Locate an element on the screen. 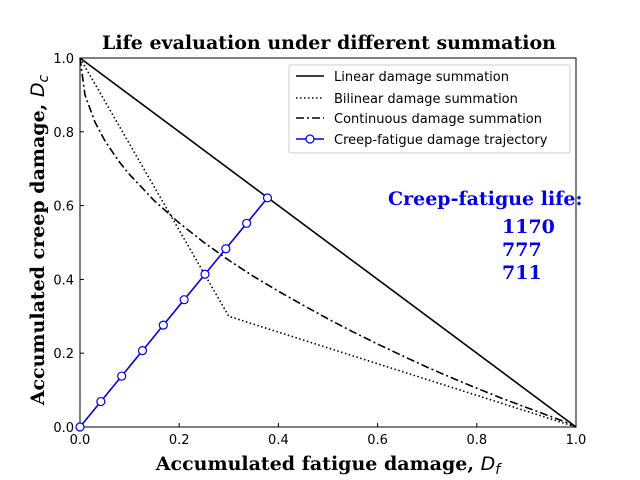  y-axis-label-text: Accumulated creep damage, is located at coordinates (38, 251).